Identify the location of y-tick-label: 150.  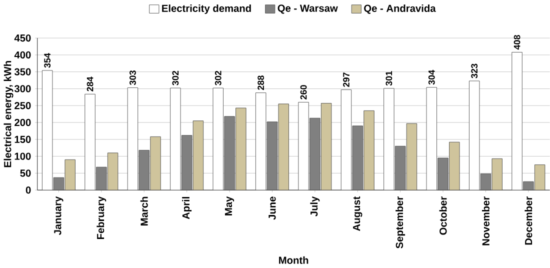
(22, 140).